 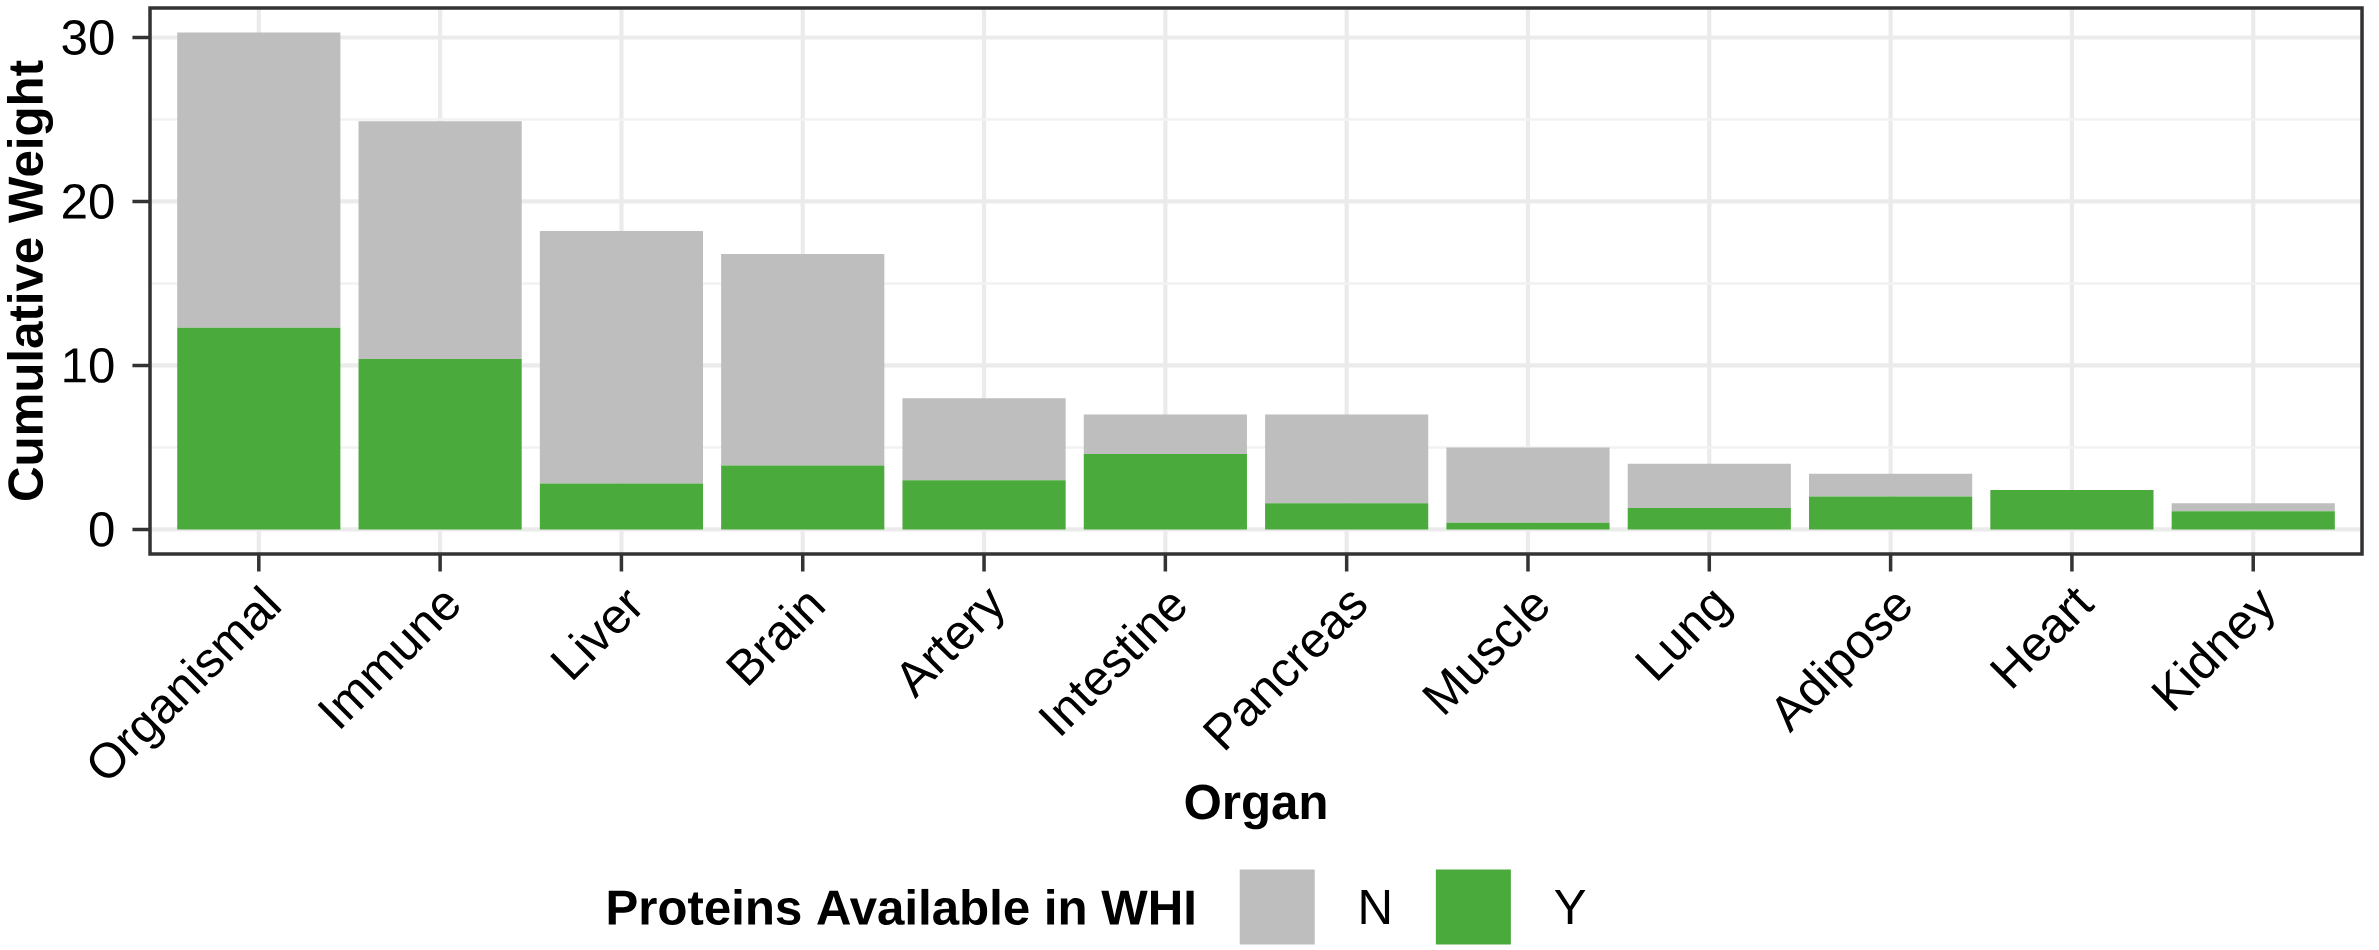 What do you see at coordinates (88, 201) in the screenshot?
I see `y-tick-label: 20` at bounding box center [88, 201].